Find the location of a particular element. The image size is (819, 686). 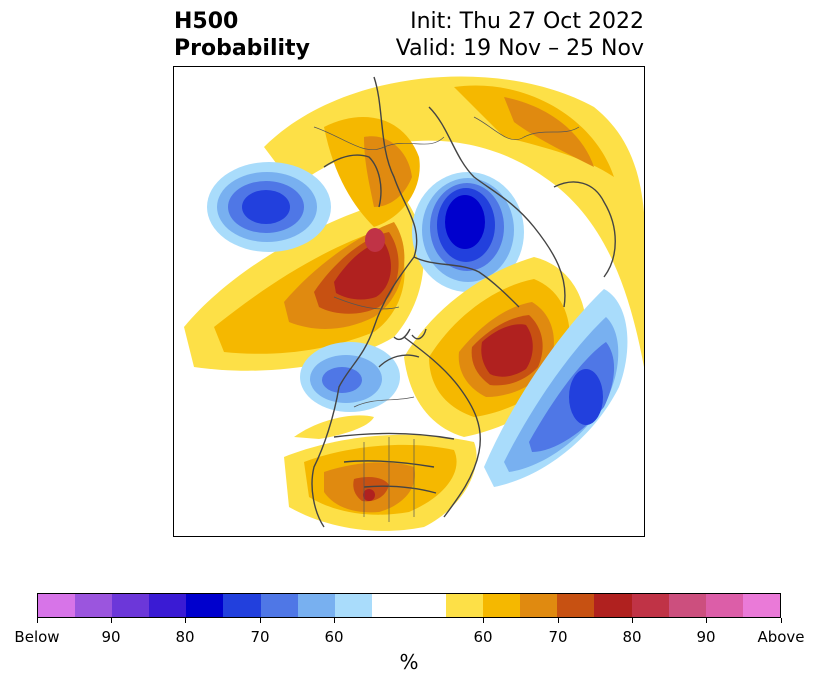

above-normal-east-siberia is located at coordinates (304, 244).